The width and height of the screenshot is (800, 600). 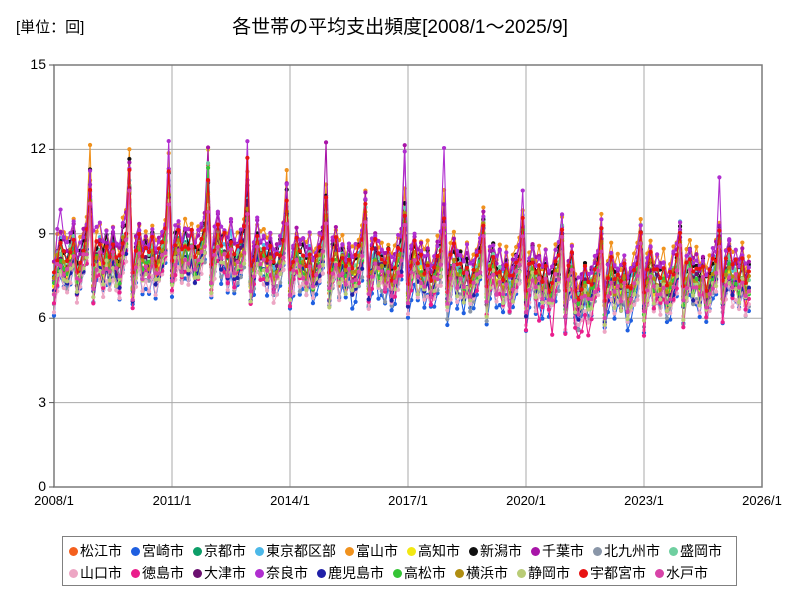 I want to click on legend-item: 高松市, so click(x=419, y=573).